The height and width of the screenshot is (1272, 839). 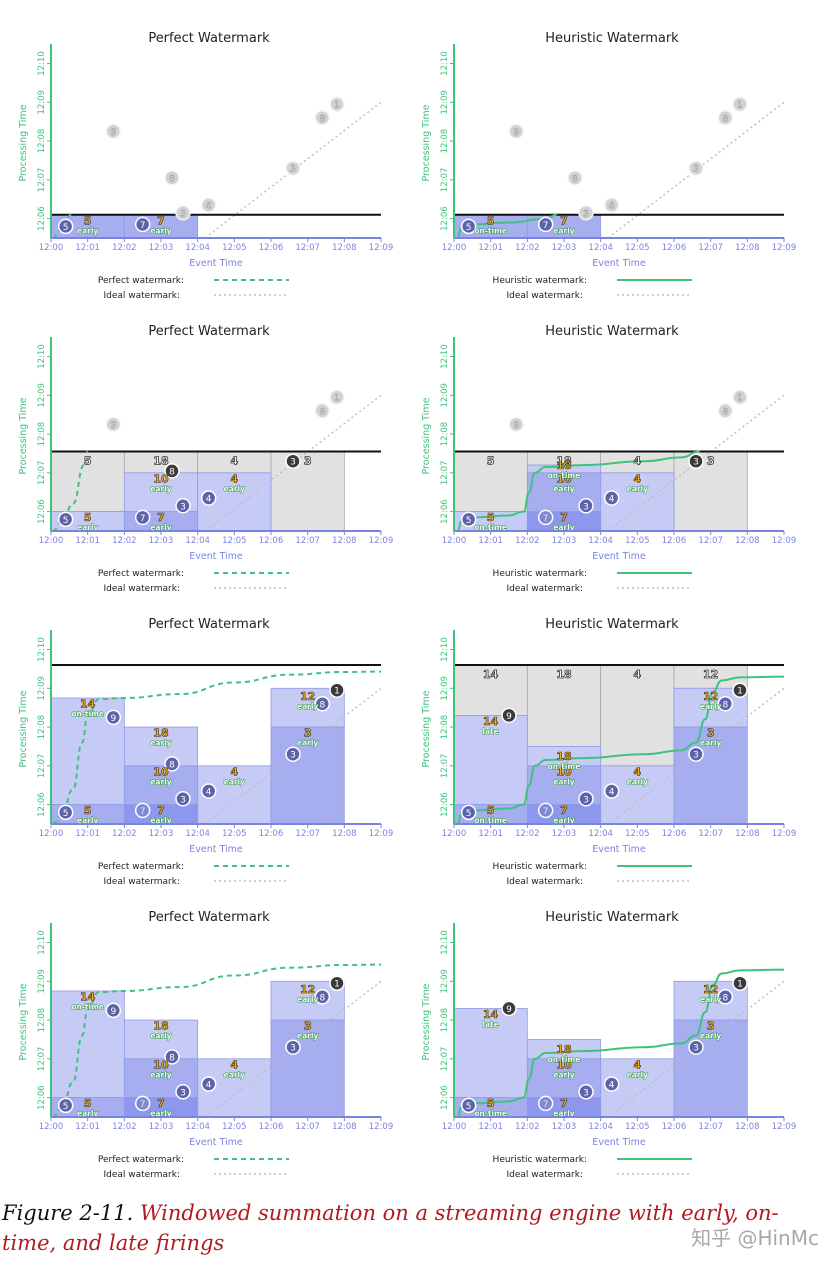 I want to click on data-point-value: 5, so click(x=66, y=814).